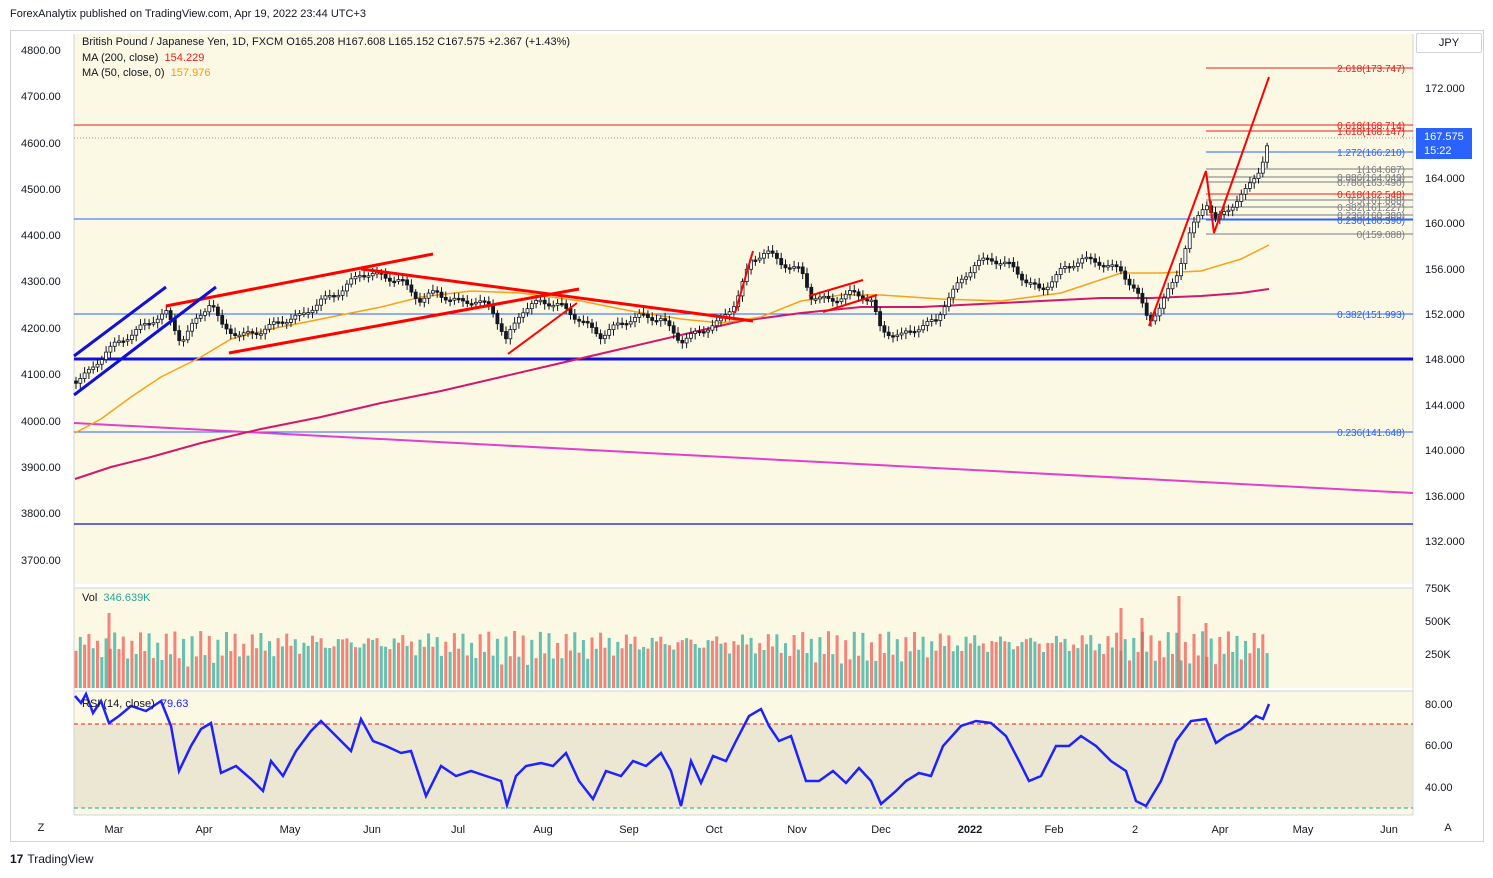  Describe the element at coordinates (174, 704) in the screenshot. I see `rsi-value: 79.63` at that location.